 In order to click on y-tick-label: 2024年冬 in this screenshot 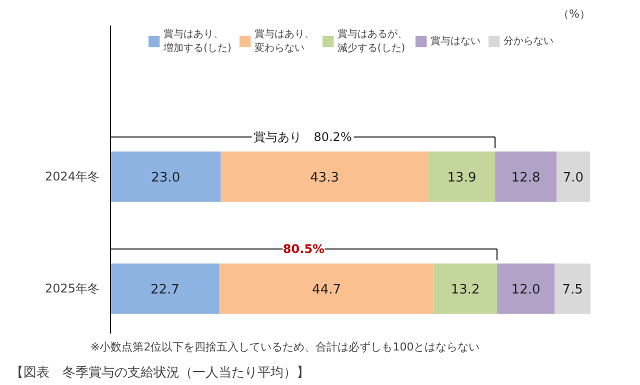, I will do `click(72, 177)`.